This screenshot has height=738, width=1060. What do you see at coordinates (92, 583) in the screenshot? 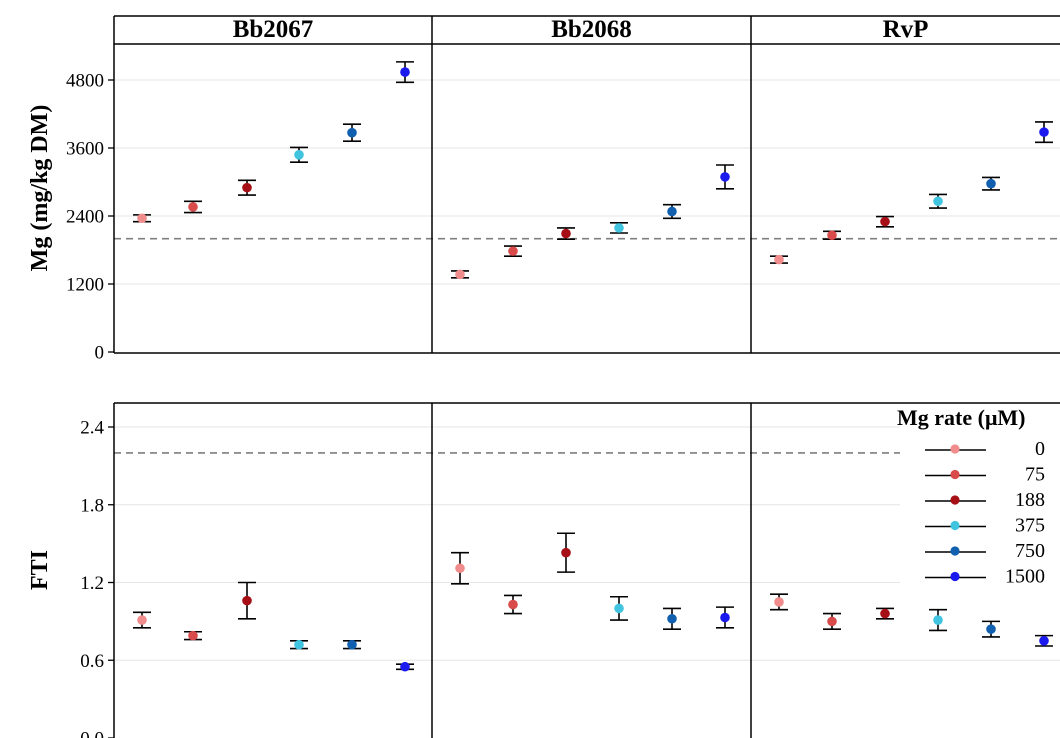
I see `y-tick-label: 1.2` at bounding box center [92, 583].